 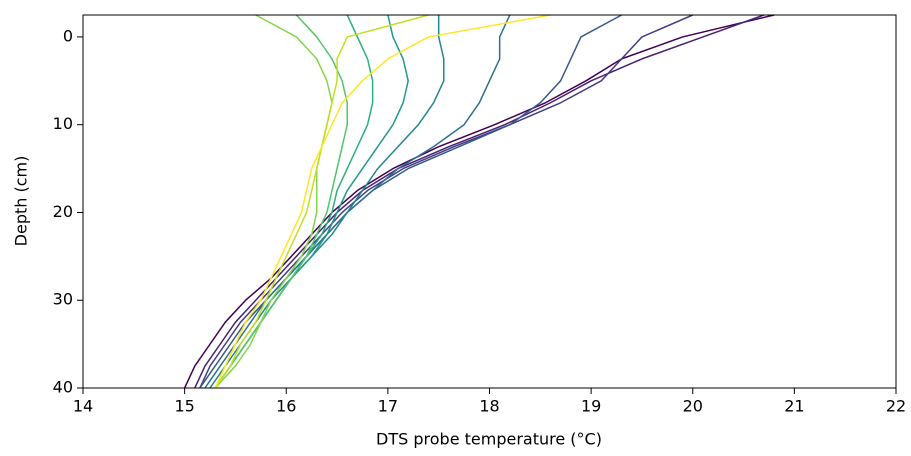 I want to click on y-tick-label: 10, so click(x=63, y=123).